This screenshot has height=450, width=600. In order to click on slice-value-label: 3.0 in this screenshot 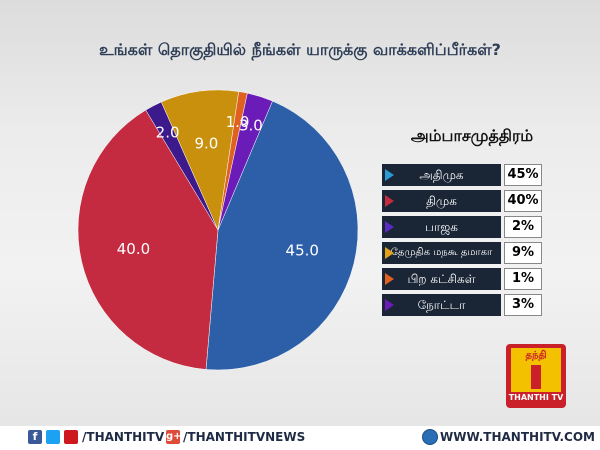, I will do `click(251, 125)`.